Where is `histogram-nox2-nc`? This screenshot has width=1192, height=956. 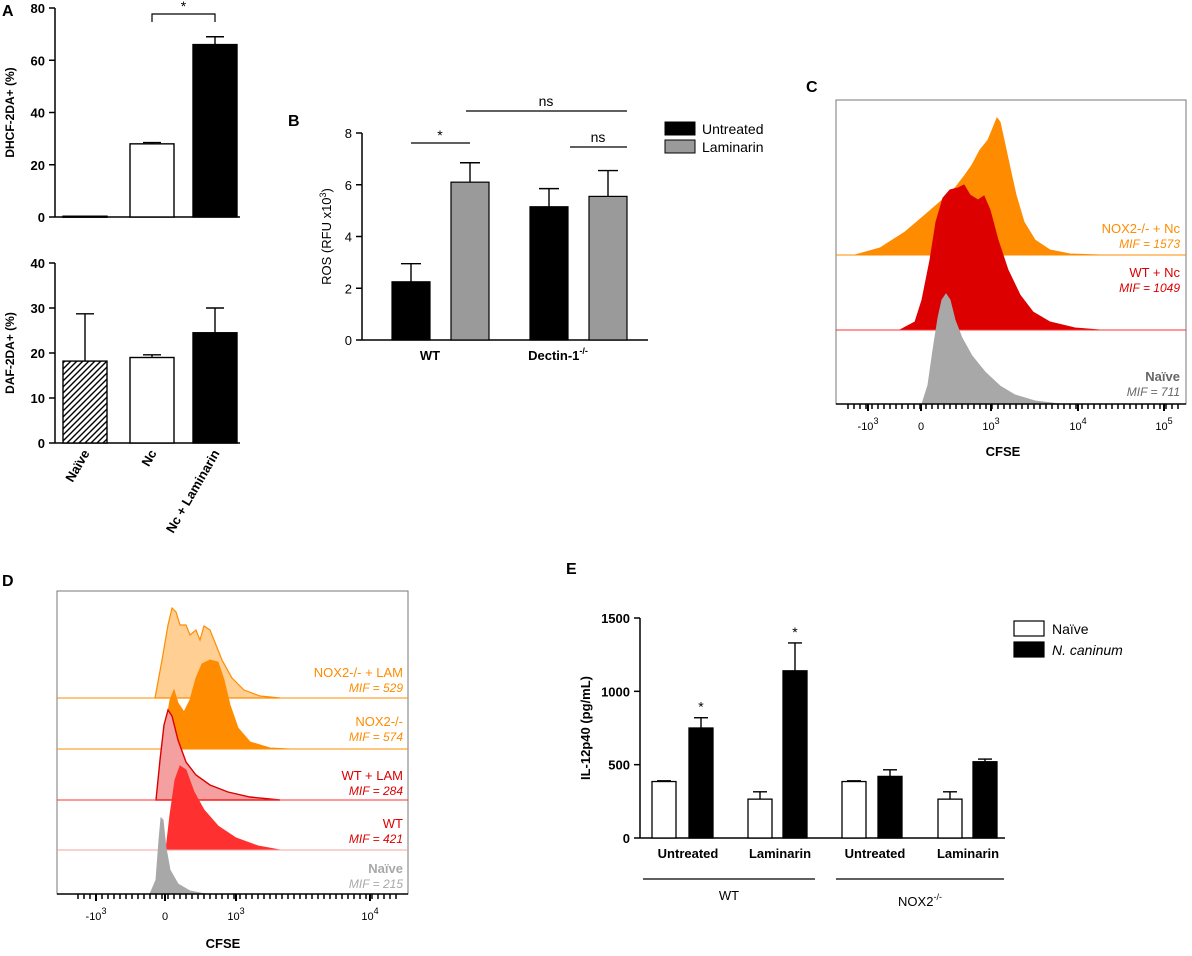
histogram-nox2-nc is located at coordinates (977, 186).